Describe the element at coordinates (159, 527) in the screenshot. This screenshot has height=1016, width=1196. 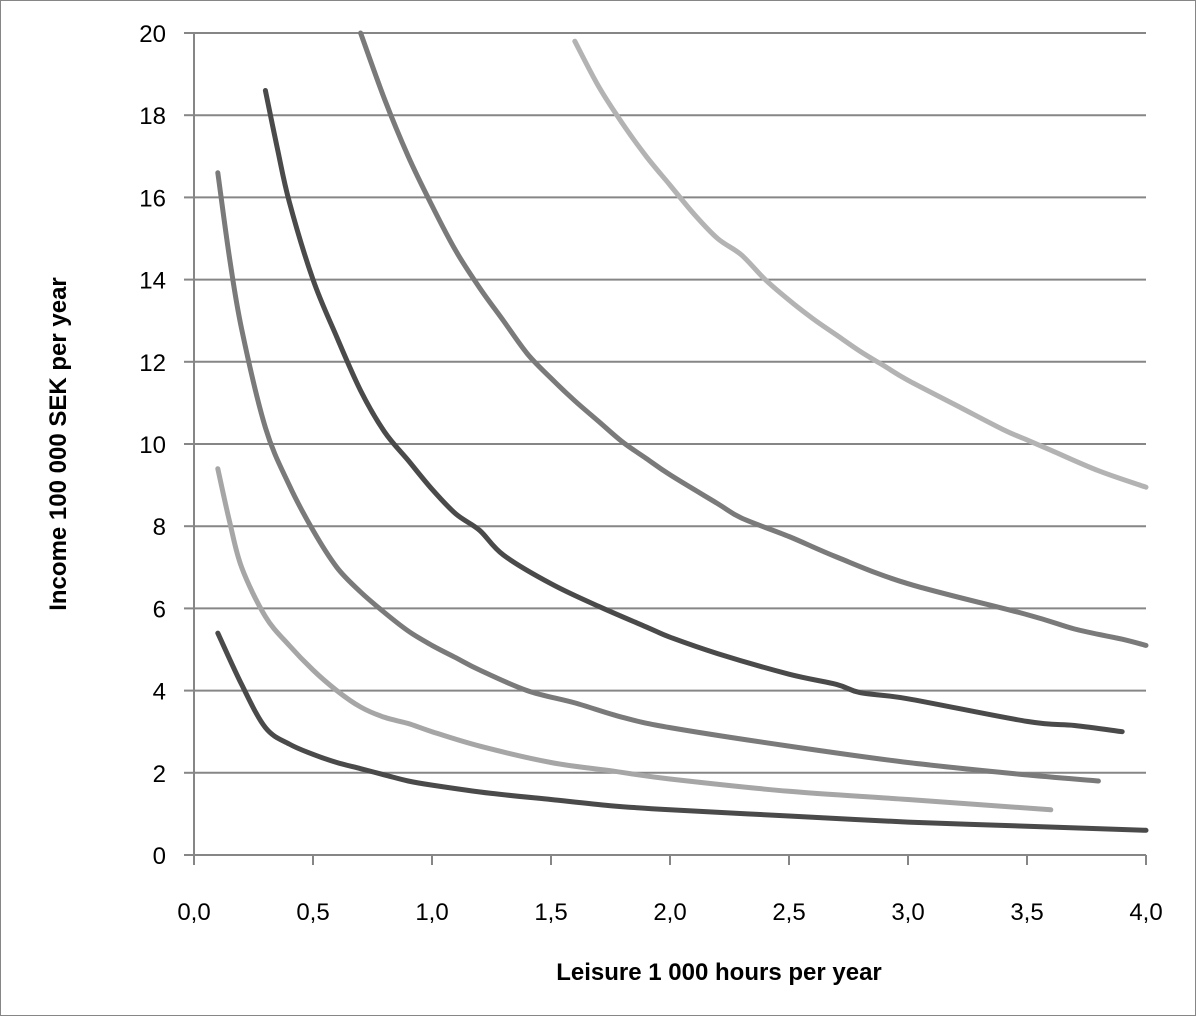
I see `y-tick-label: 8` at that location.